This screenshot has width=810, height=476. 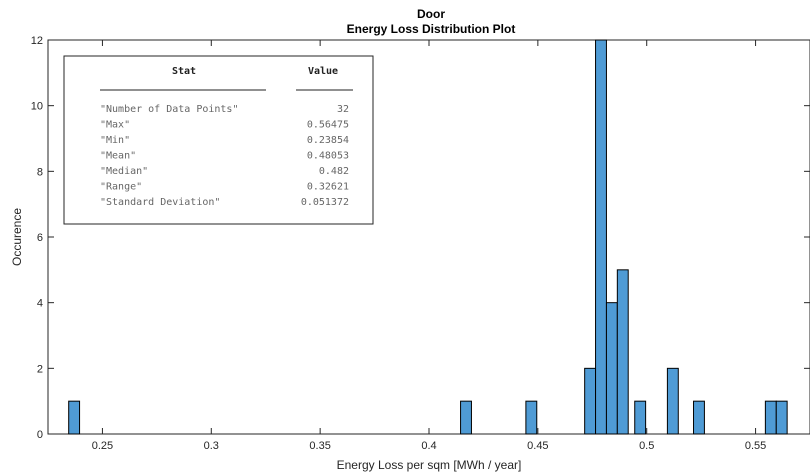 What do you see at coordinates (328, 156) in the screenshot?
I see `stats-row-value: 0.48053` at bounding box center [328, 156].